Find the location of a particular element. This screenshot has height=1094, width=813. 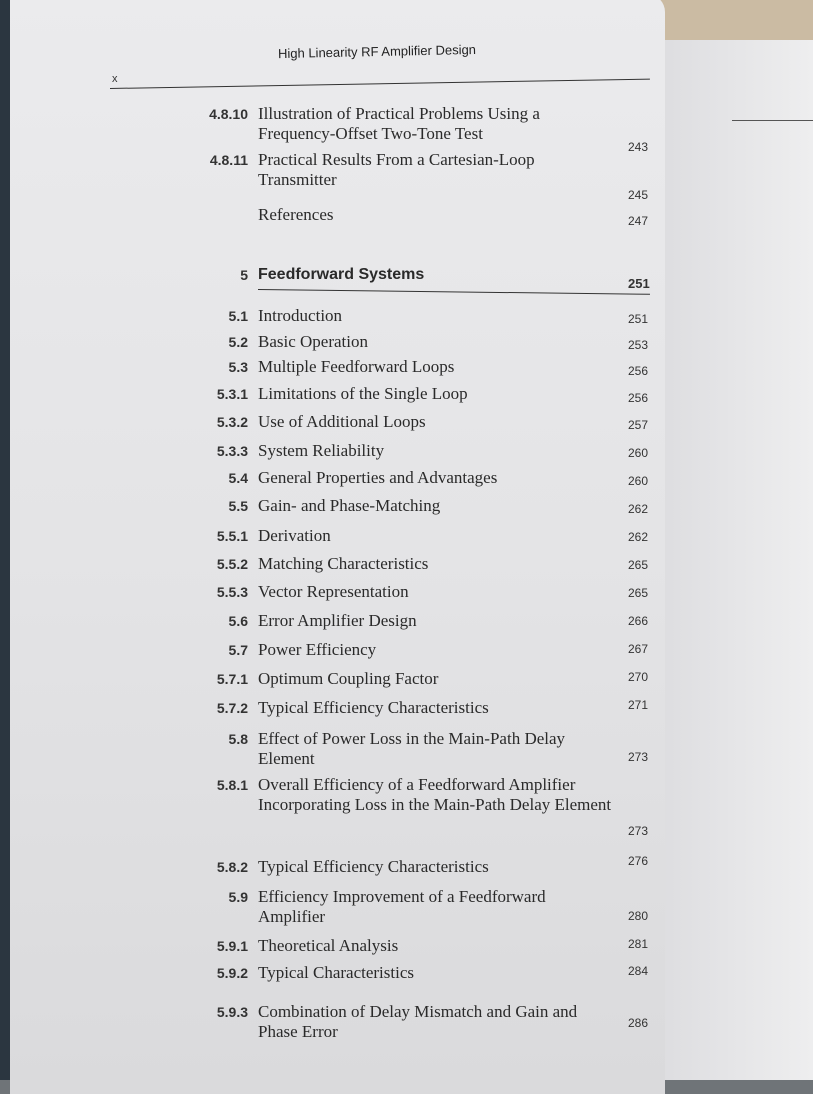

section-title: Theoretical Analysis is located at coordinates (328, 945).